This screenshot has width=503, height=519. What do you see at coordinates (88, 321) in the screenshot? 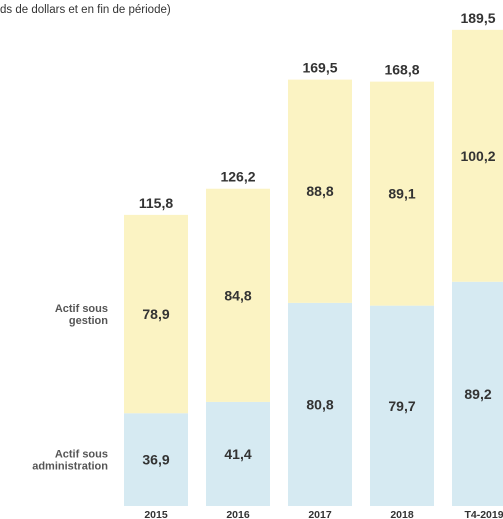
I see `series-label: gestion` at bounding box center [88, 321].